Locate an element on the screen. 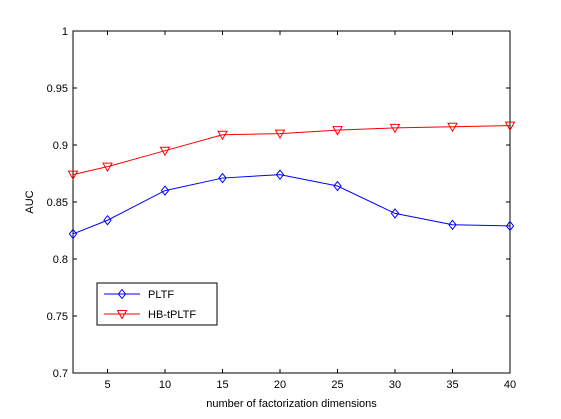 The height and width of the screenshot is (419, 561). legend-entries: PLTF HB-tPLTF is located at coordinates (150, 304).